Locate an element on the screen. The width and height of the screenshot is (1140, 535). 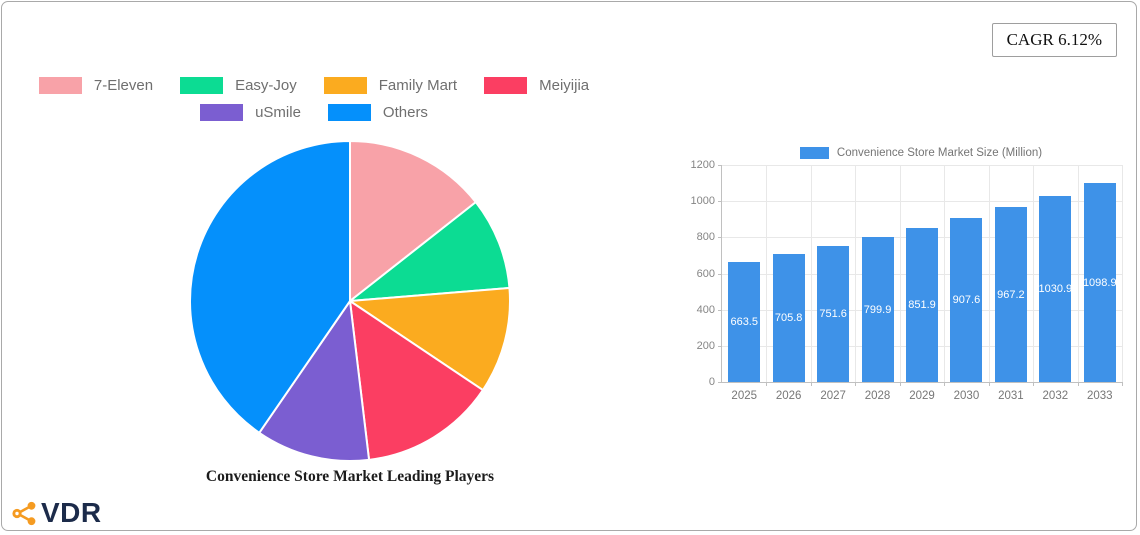
x-category-label: 2031 is located at coordinates (1011, 396).